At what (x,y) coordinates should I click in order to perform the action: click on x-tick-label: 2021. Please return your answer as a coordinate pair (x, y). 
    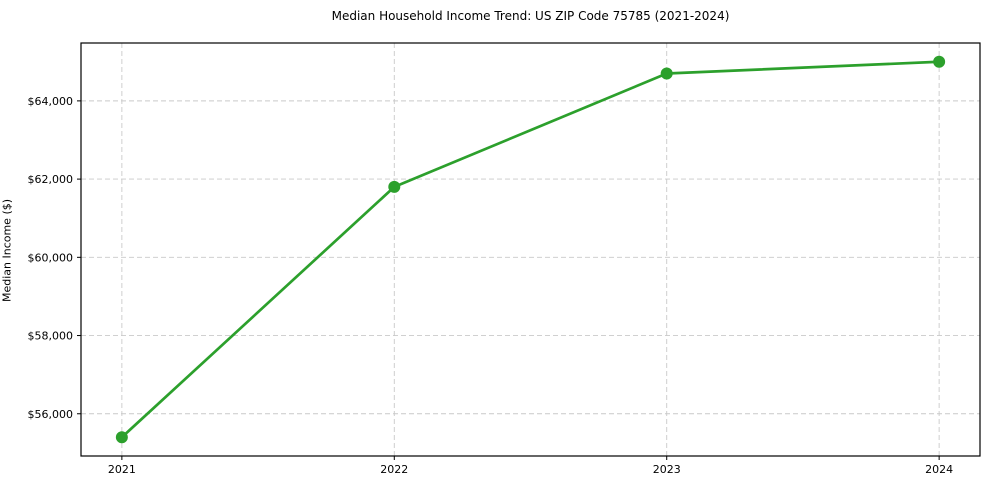
    Looking at the image, I should click on (122, 469).